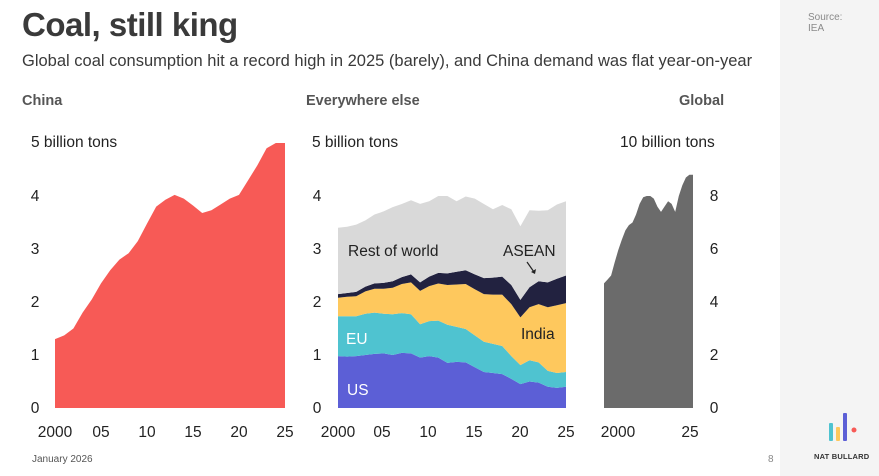 This screenshot has height=476, width=879. I want to click on panel-title-global: Global, so click(702, 101).